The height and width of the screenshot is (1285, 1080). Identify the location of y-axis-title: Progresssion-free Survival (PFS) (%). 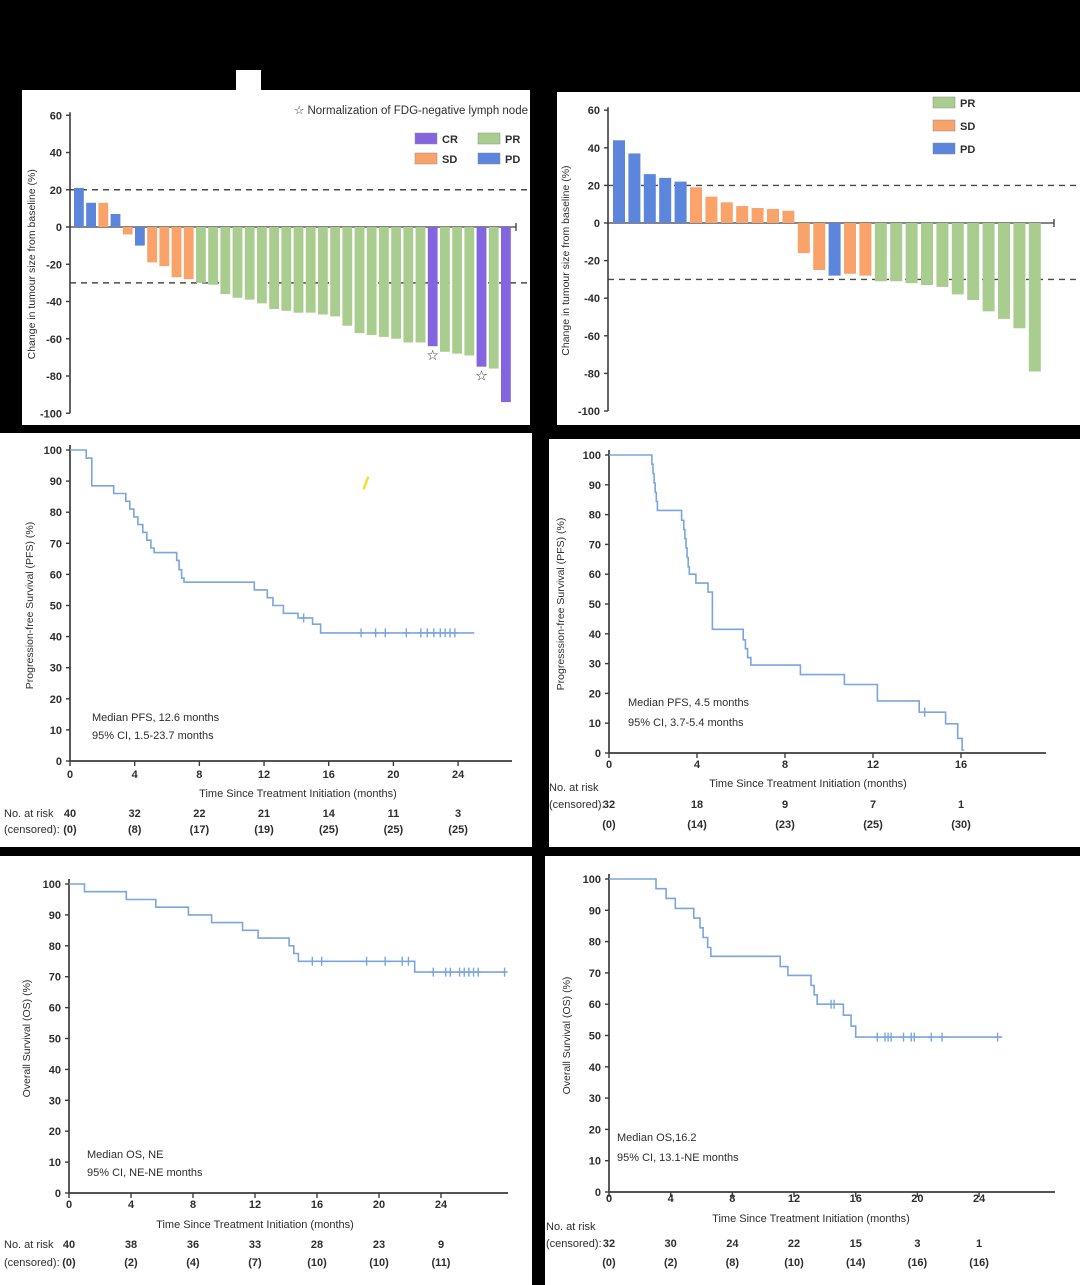
(561, 604).